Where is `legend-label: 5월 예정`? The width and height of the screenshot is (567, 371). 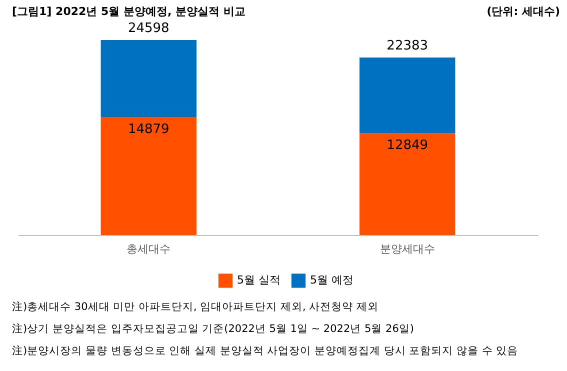 legend-label: 5월 예정 is located at coordinates (332, 280).